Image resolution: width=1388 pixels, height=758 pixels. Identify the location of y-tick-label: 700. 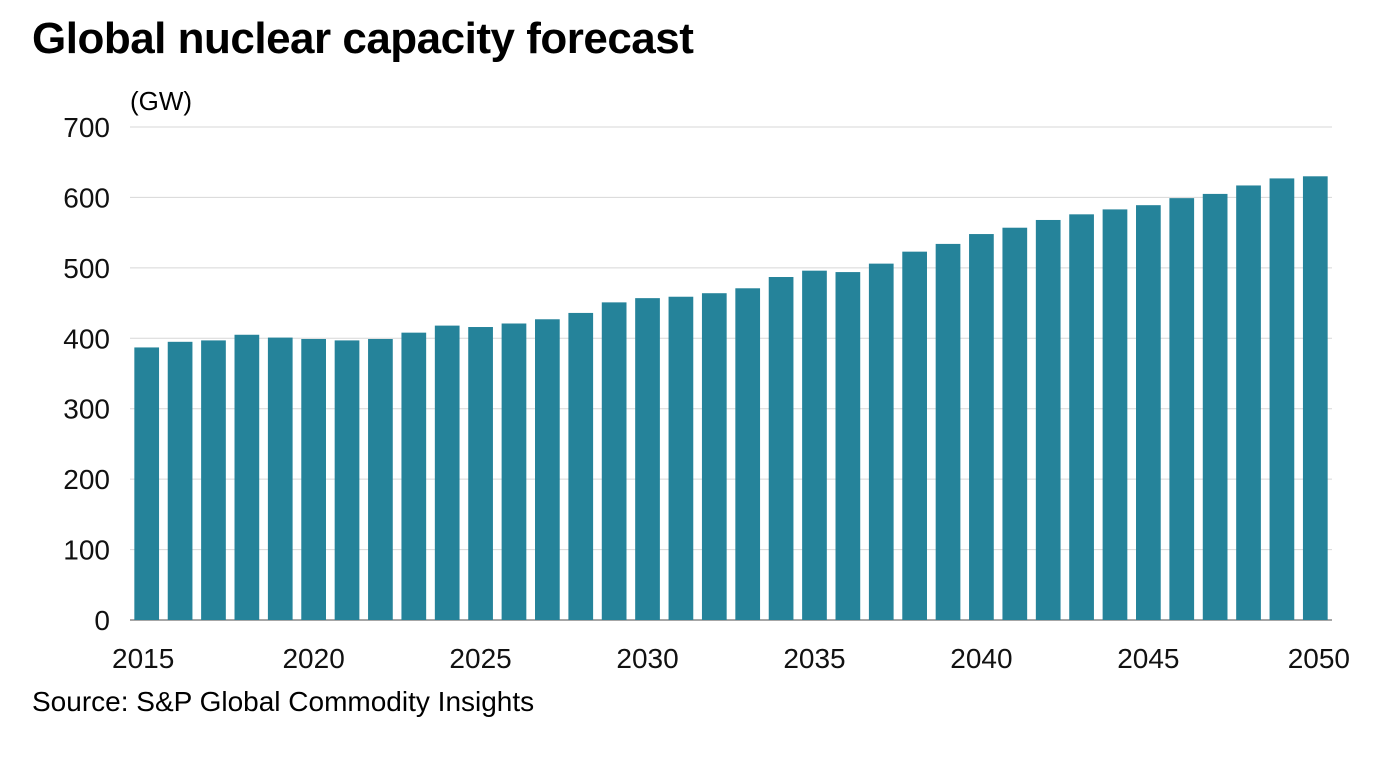
(86, 127).